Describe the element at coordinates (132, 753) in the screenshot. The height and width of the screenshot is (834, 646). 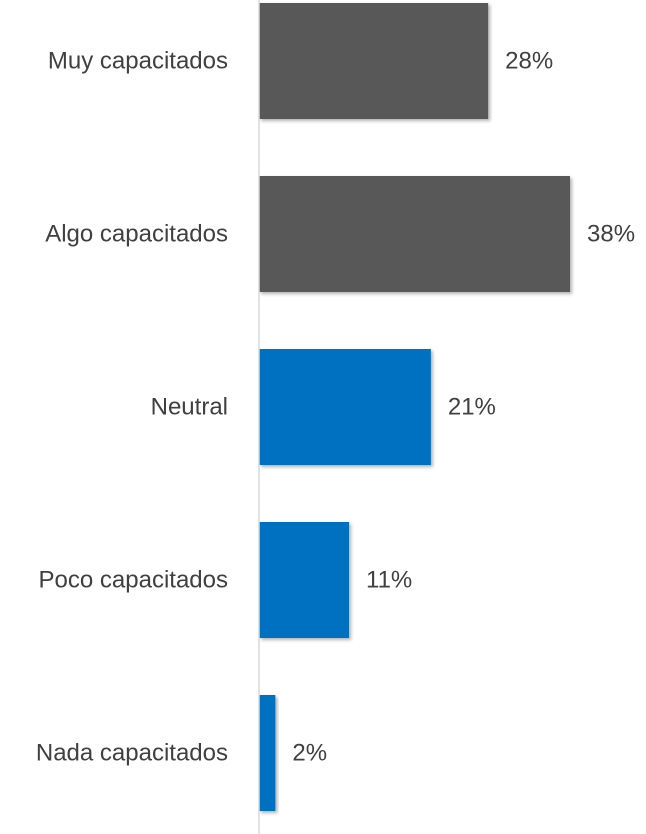
I see `category-label-4: Nada capacitados` at that location.